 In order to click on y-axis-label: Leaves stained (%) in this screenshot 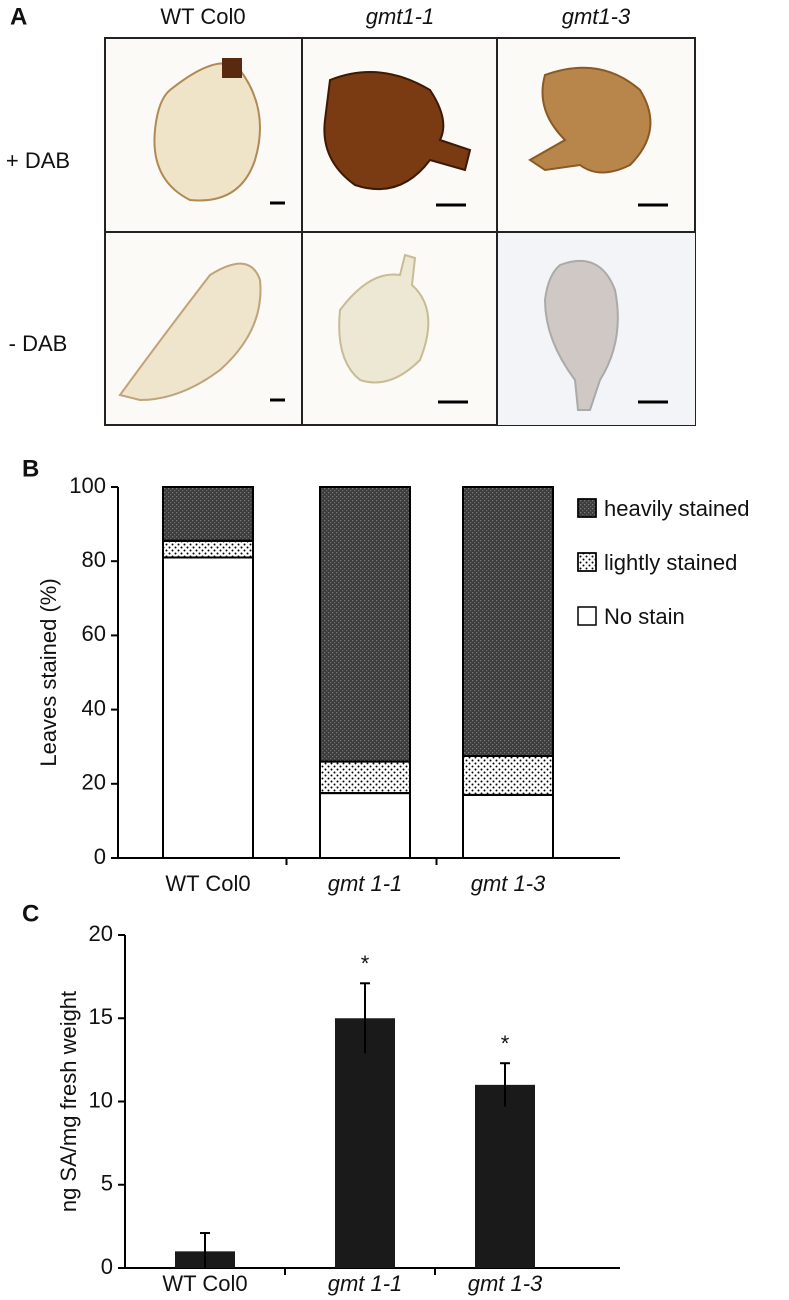, I will do `click(48, 672)`.